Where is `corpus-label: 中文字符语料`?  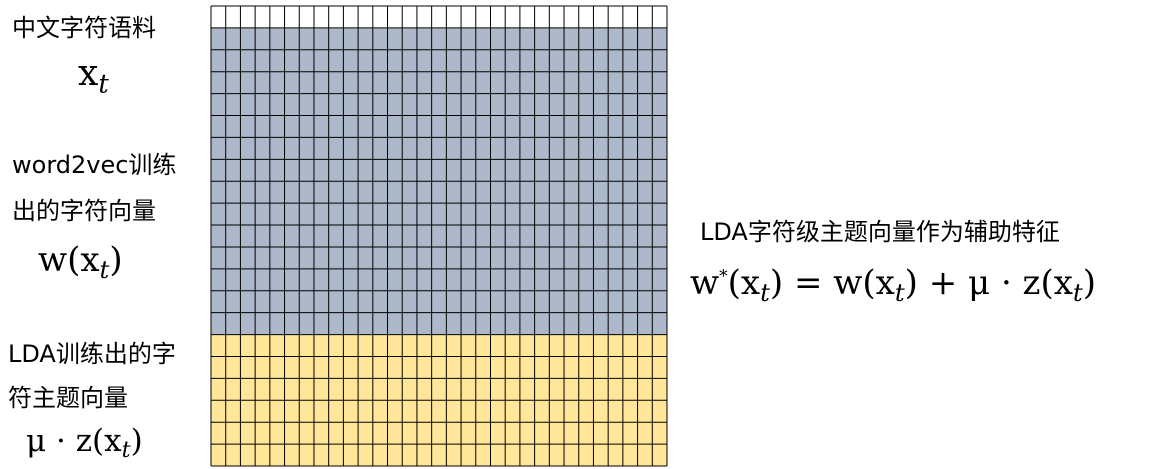
corpus-label: 中文字符语料 is located at coordinates (84, 28).